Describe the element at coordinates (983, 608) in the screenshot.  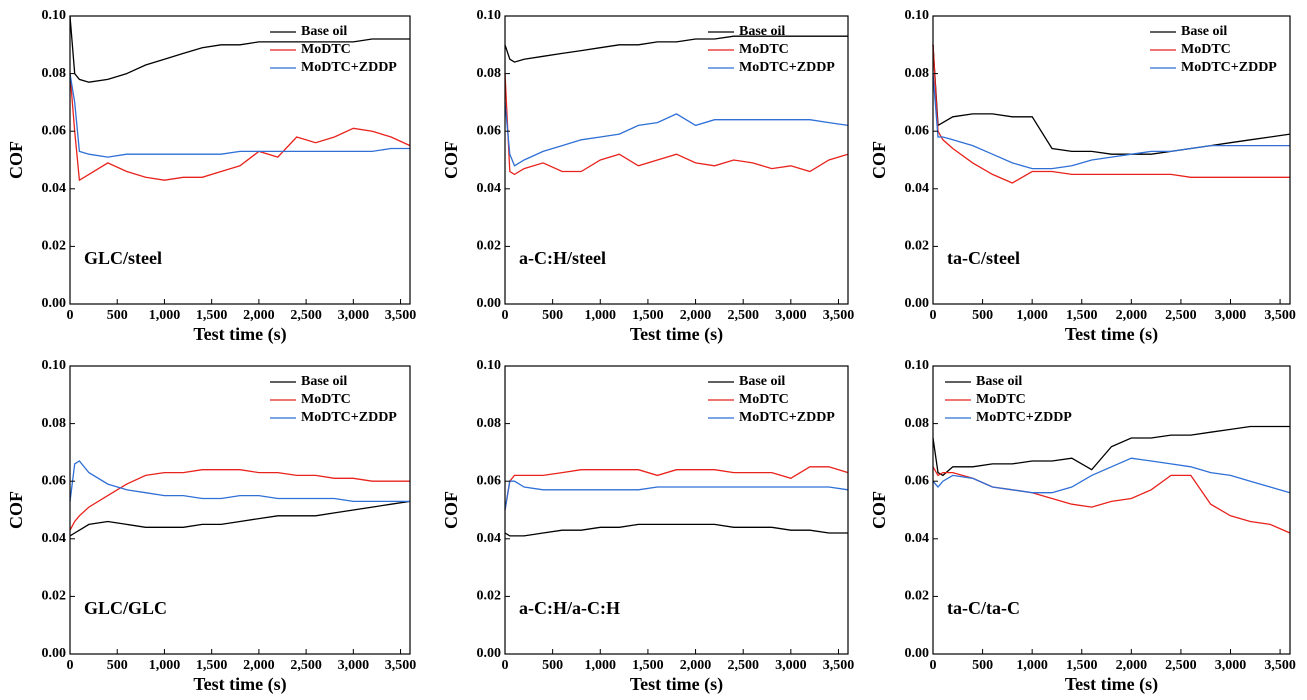
I see `annotation: ta-C/ta-C` at that location.